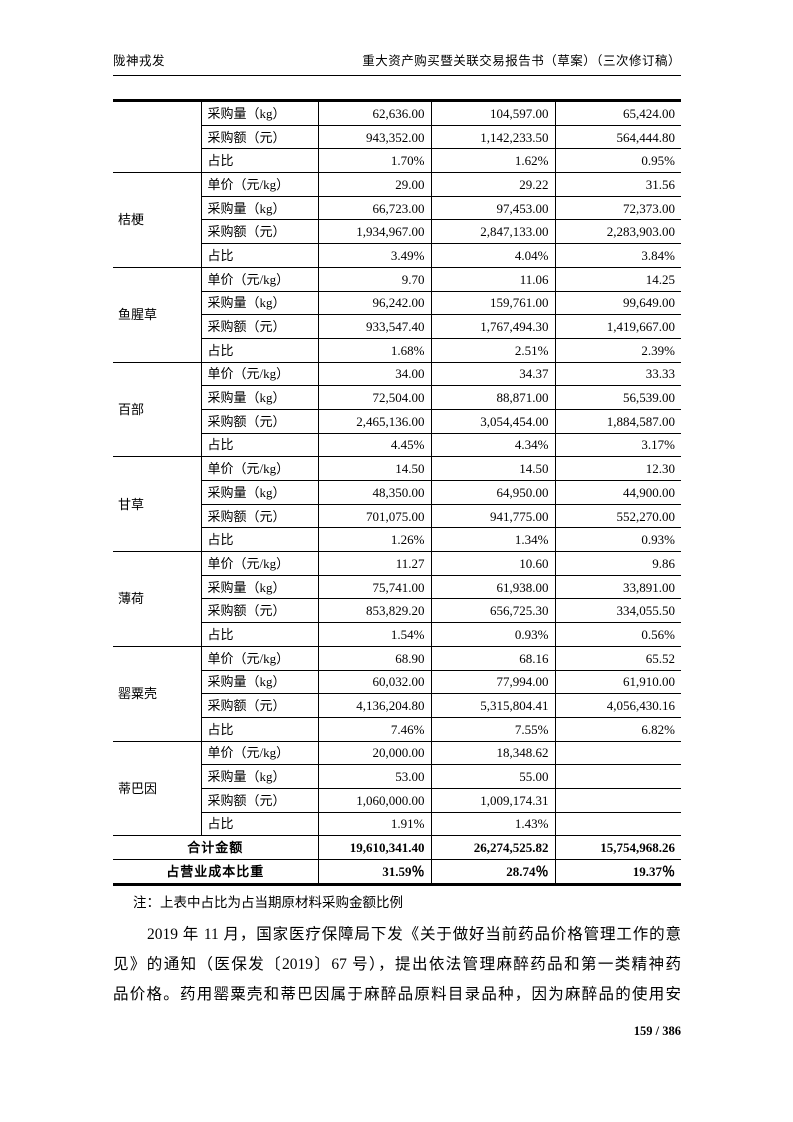 The height and width of the screenshot is (1122, 793). I want to click on value-cell-period3: 56,539.00, so click(618, 397).